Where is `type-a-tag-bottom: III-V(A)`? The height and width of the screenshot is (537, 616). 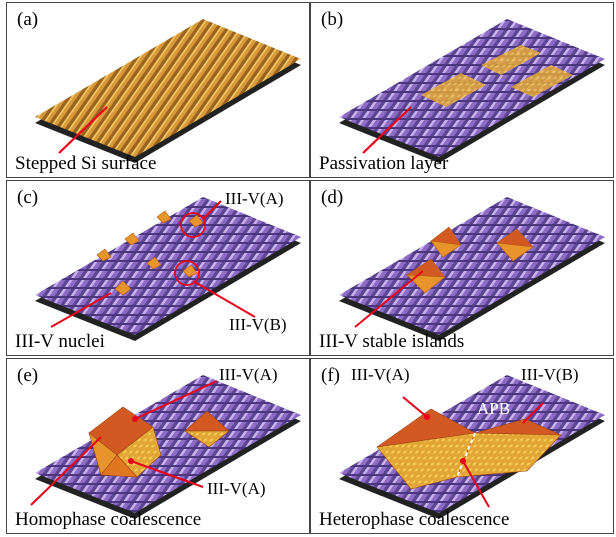
type-a-tag-bottom: III-V(A) is located at coordinates (236, 488).